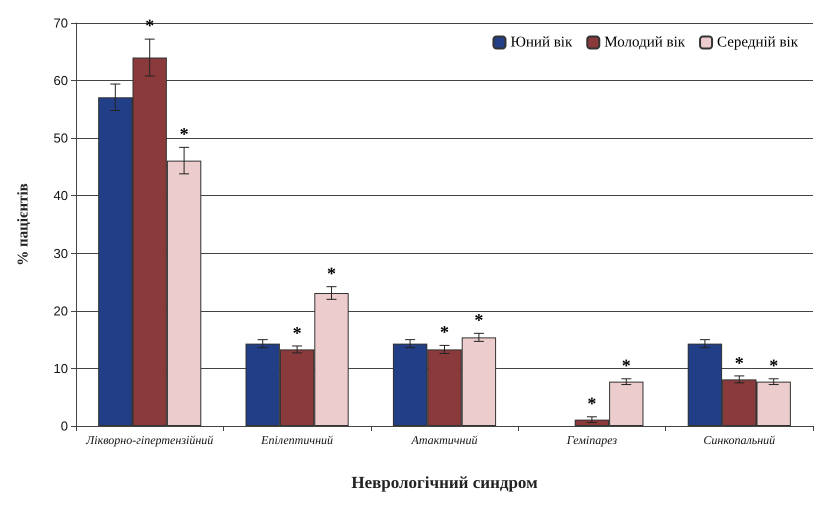 This screenshot has height=509, width=831. I want to click on x-tick-label: Епілептичний, so click(297, 440).